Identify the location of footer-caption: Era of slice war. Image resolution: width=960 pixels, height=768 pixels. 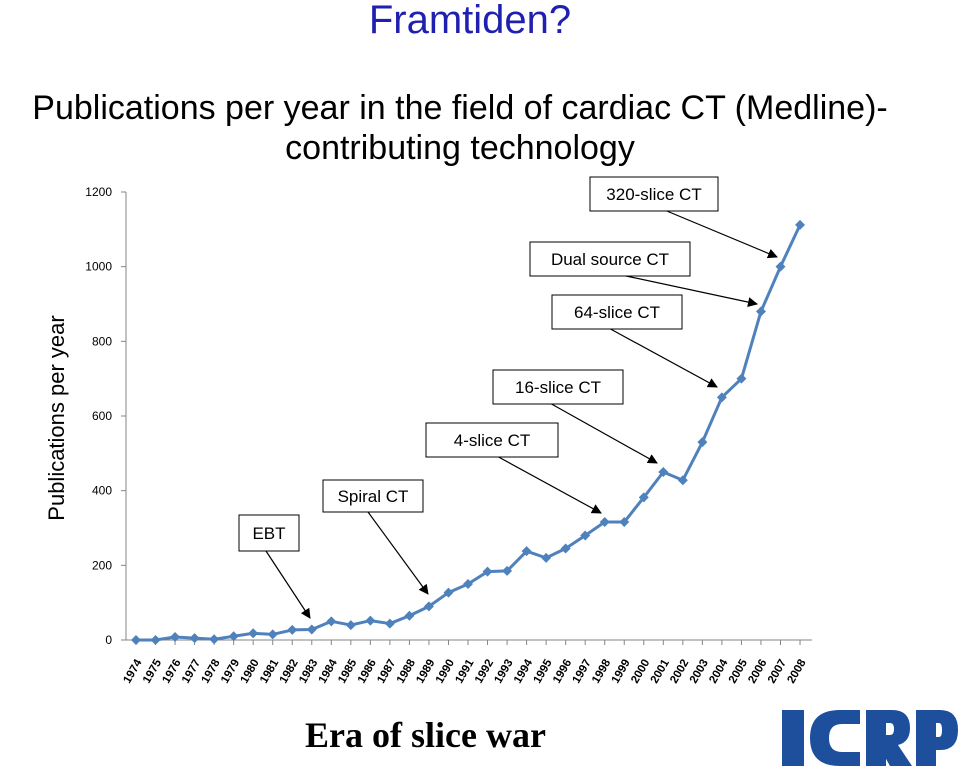
(425, 735).